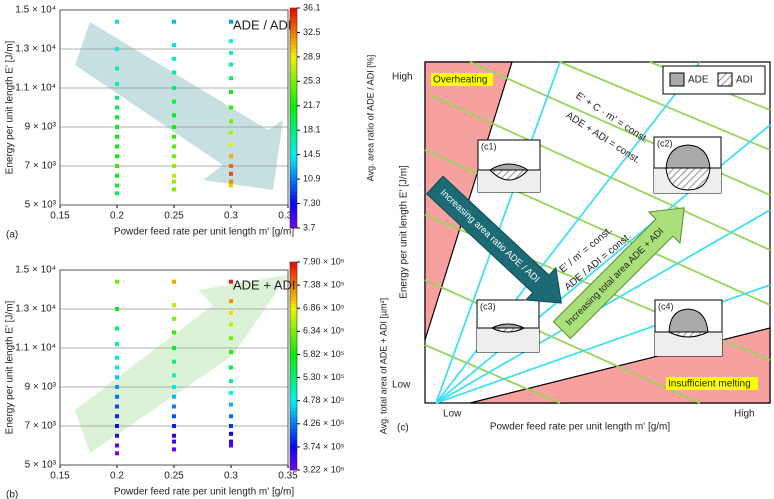 The height and width of the screenshot is (499, 774). What do you see at coordinates (488, 306) in the screenshot?
I see `inset-label: (c3)` at bounding box center [488, 306].